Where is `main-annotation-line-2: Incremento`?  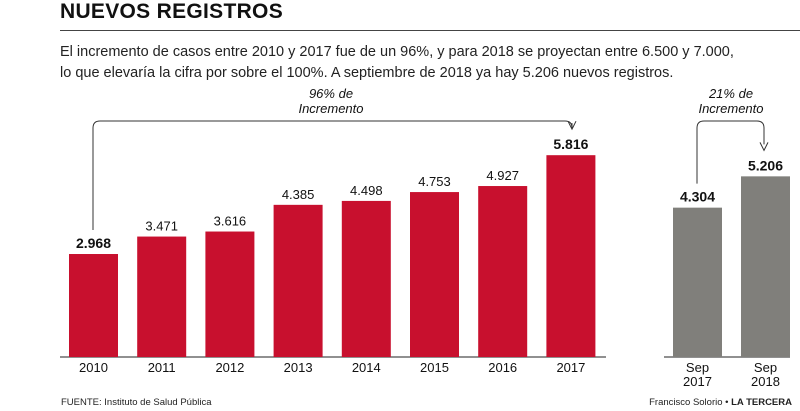 main-annotation-line-2: Incremento is located at coordinates (330, 108).